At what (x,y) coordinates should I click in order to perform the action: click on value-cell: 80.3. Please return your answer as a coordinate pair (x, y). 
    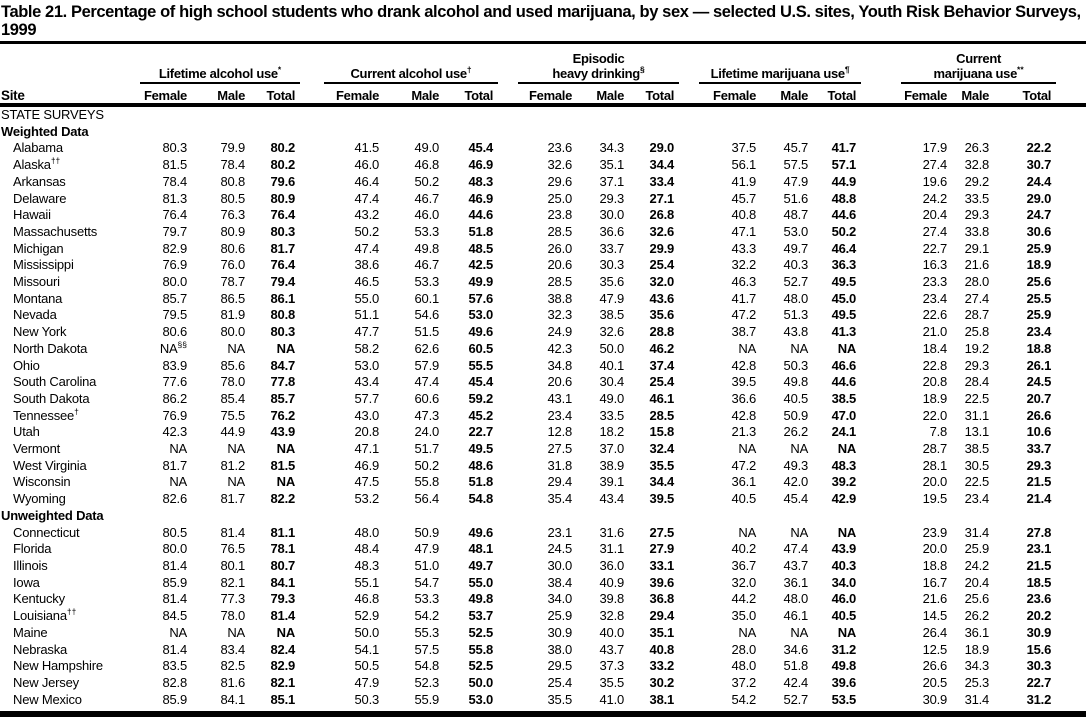
    Looking at the image, I should click on (283, 332).